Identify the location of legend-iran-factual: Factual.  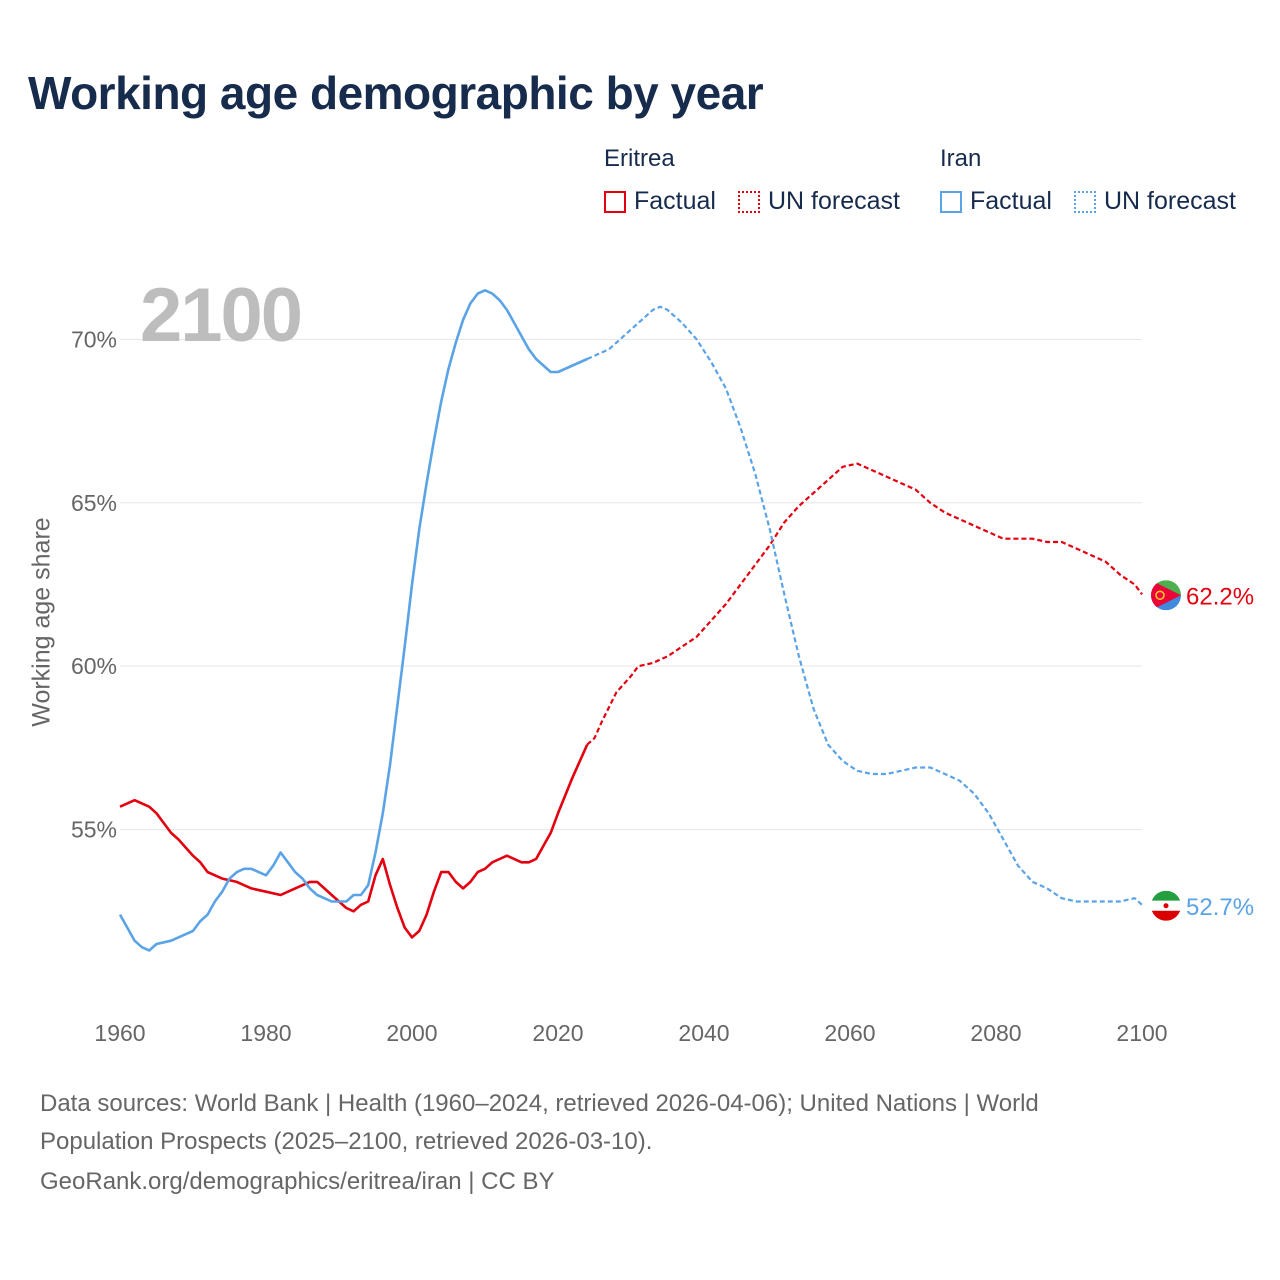
(996, 201).